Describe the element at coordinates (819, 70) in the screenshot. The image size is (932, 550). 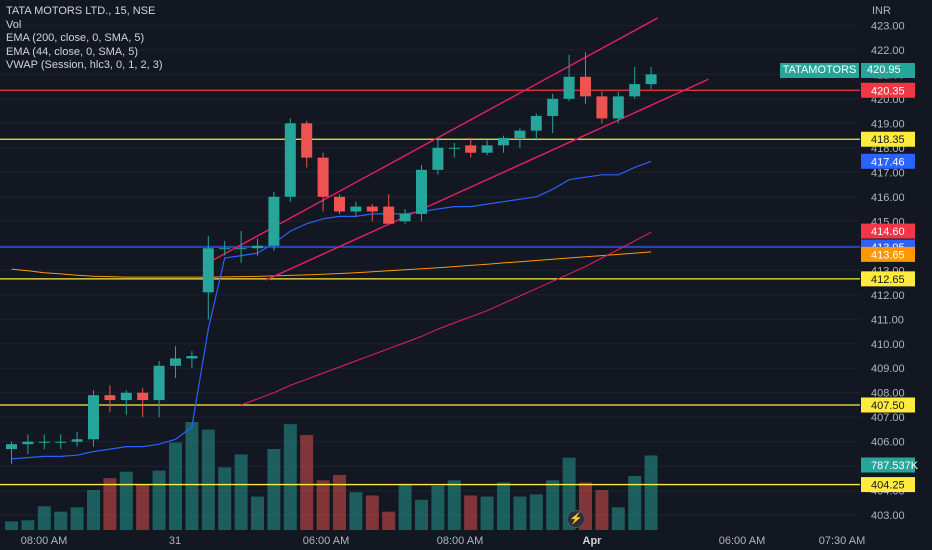
I see `symbol-tag: TATAMOTORS` at that location.